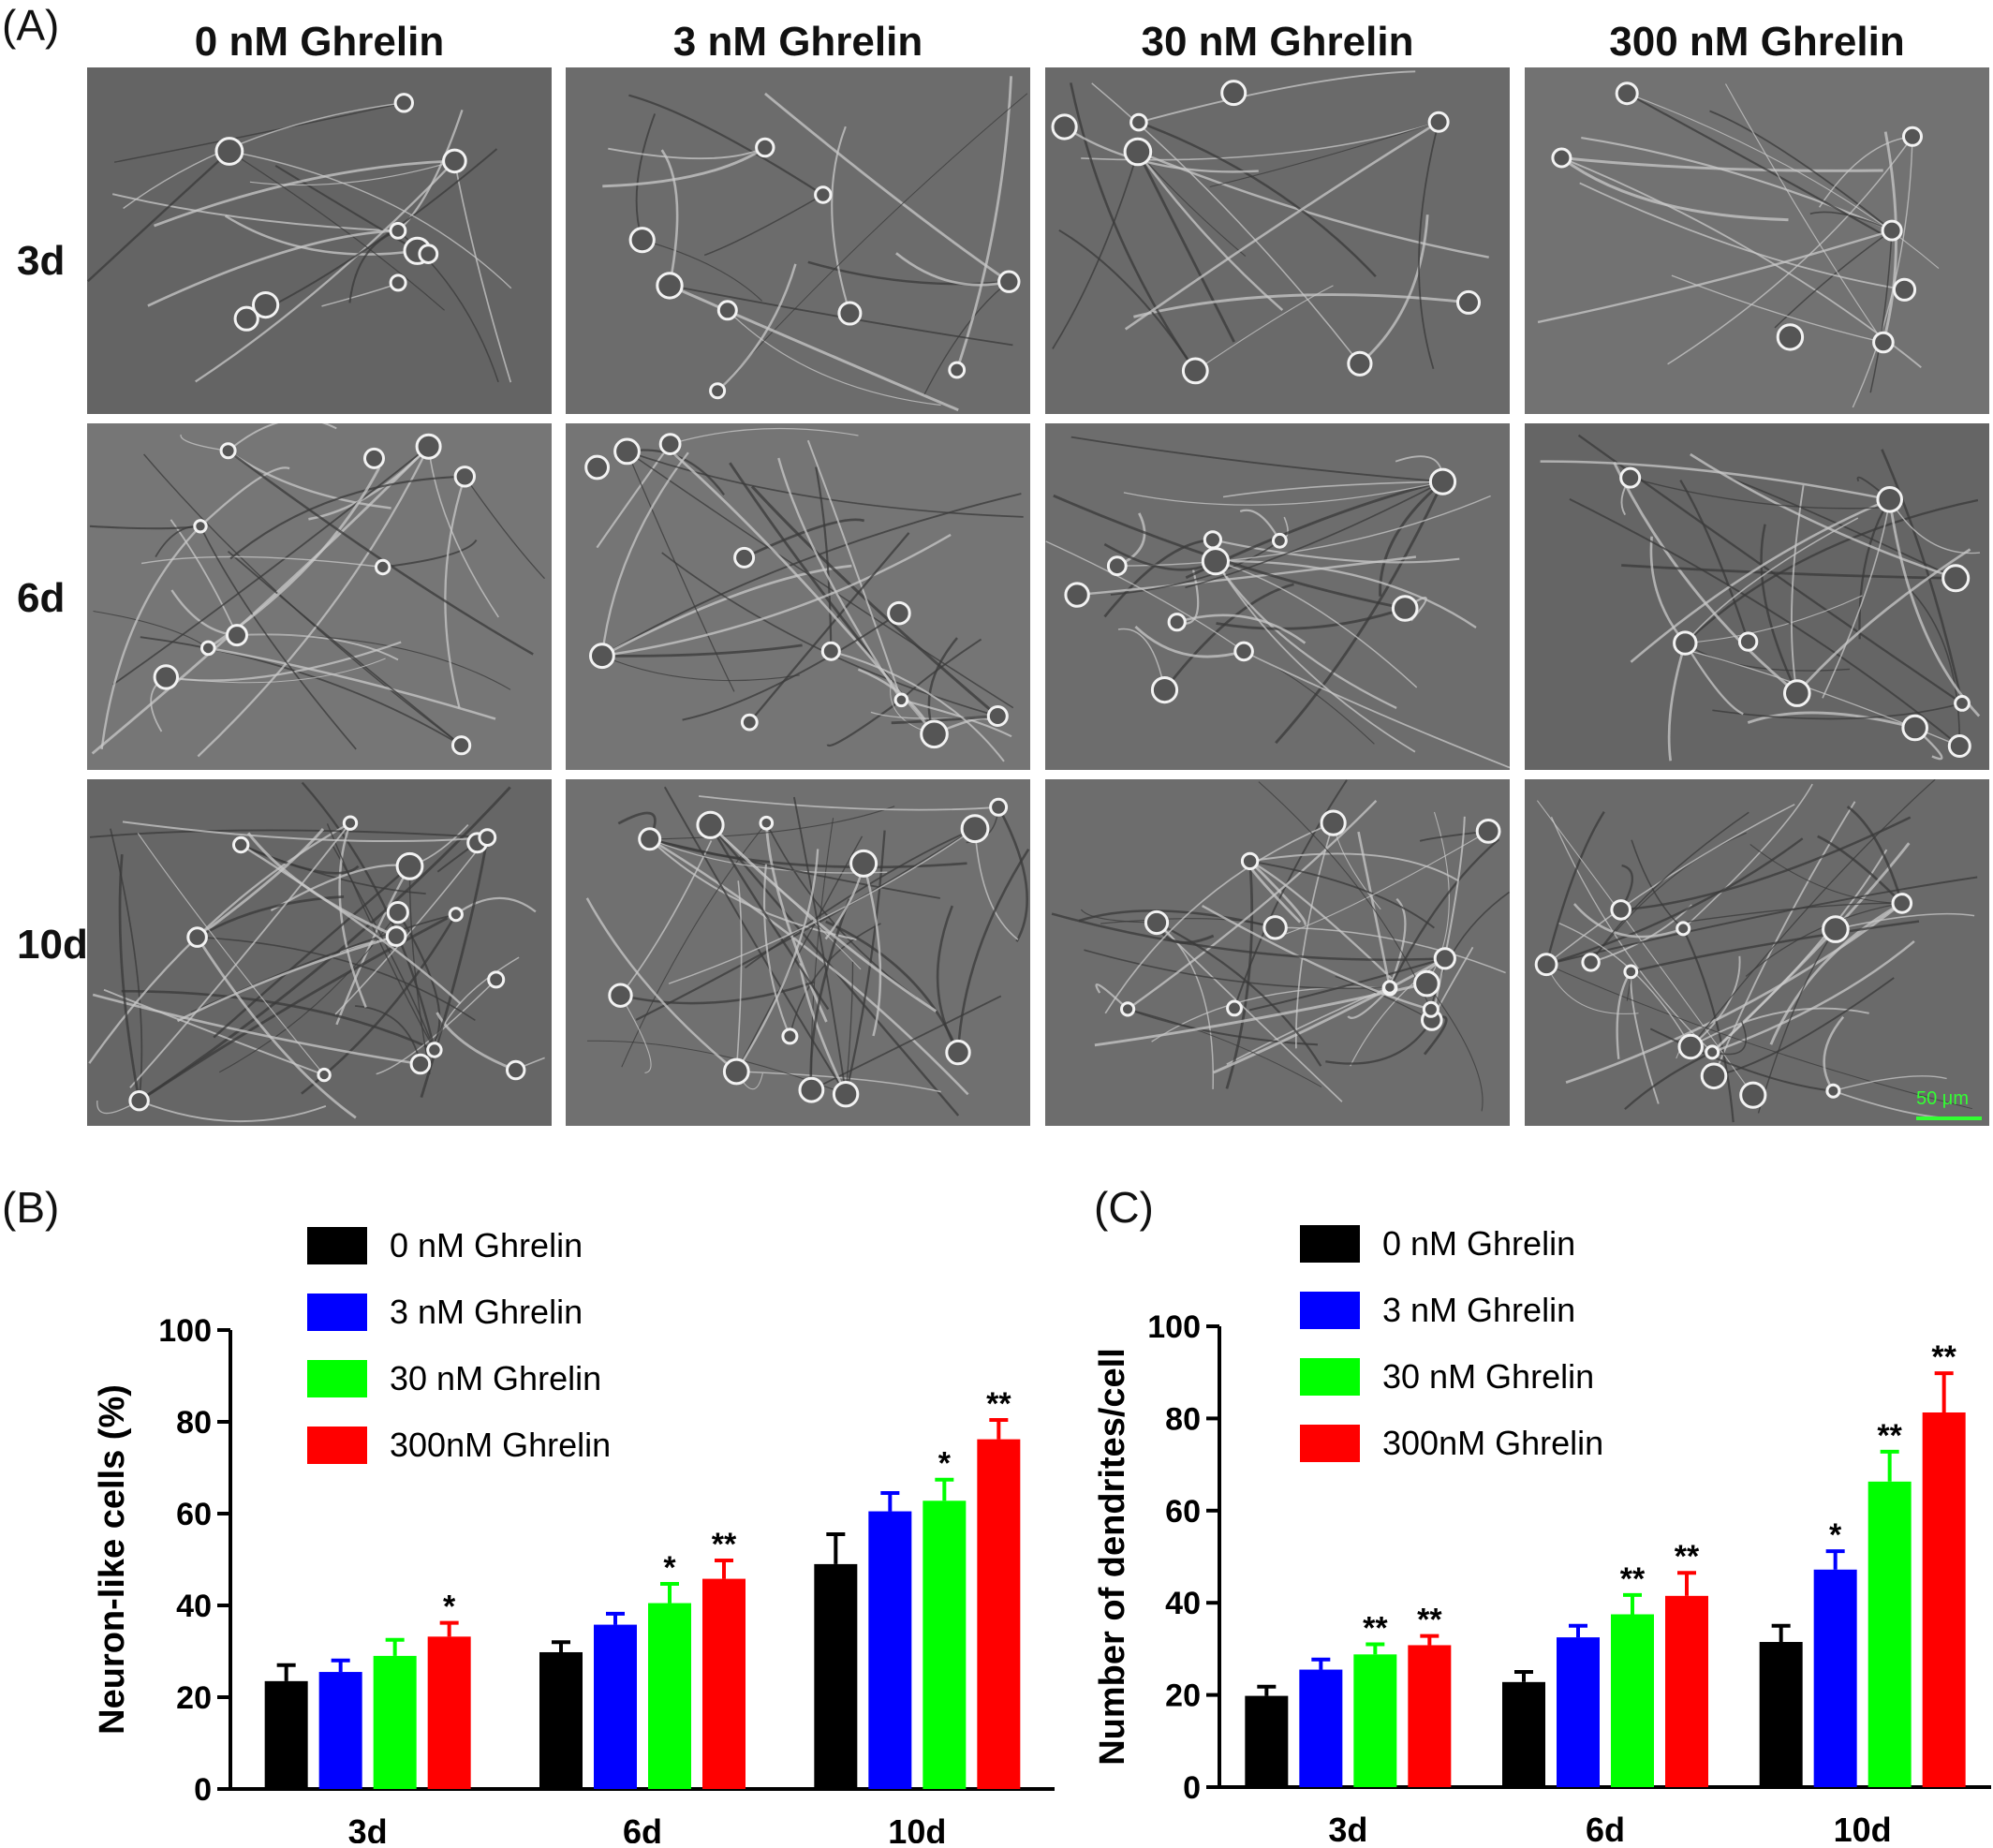 The height and width of the screenshot is (1848, 1993). What do you see at coordinates (31, 25) in the screenshot?
I see `panel-label-a: (A)` at bounding box center [31, 25].